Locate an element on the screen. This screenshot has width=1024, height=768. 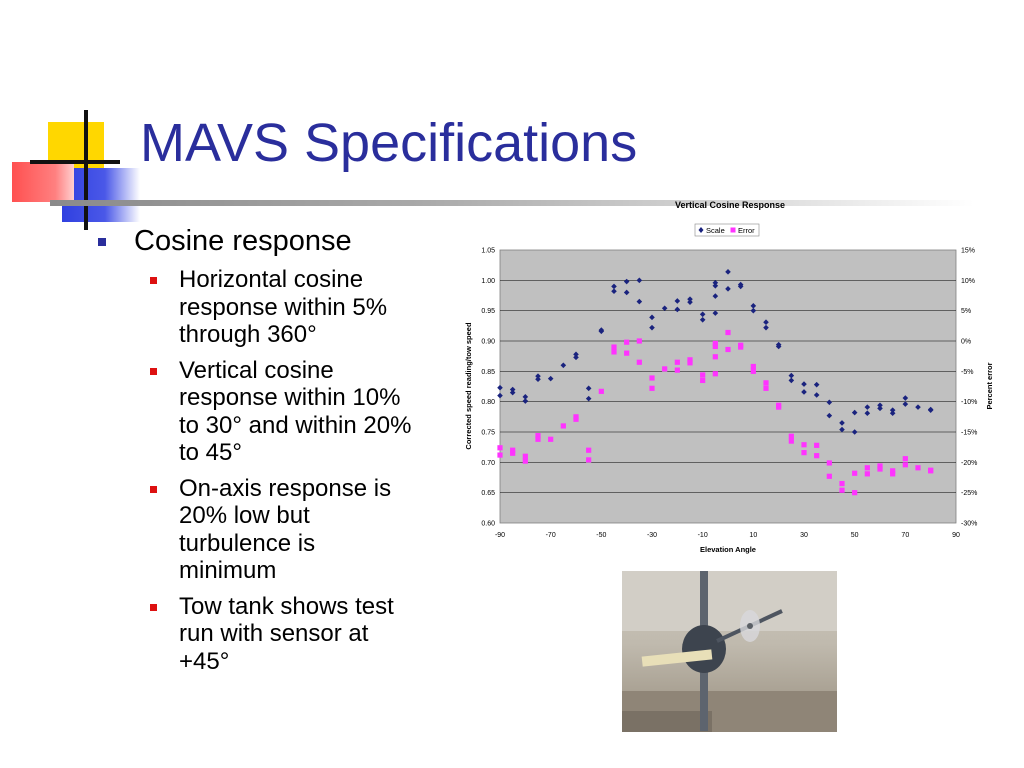
x-axis-label: Elevation Angle is located at coordinates (728, 549).